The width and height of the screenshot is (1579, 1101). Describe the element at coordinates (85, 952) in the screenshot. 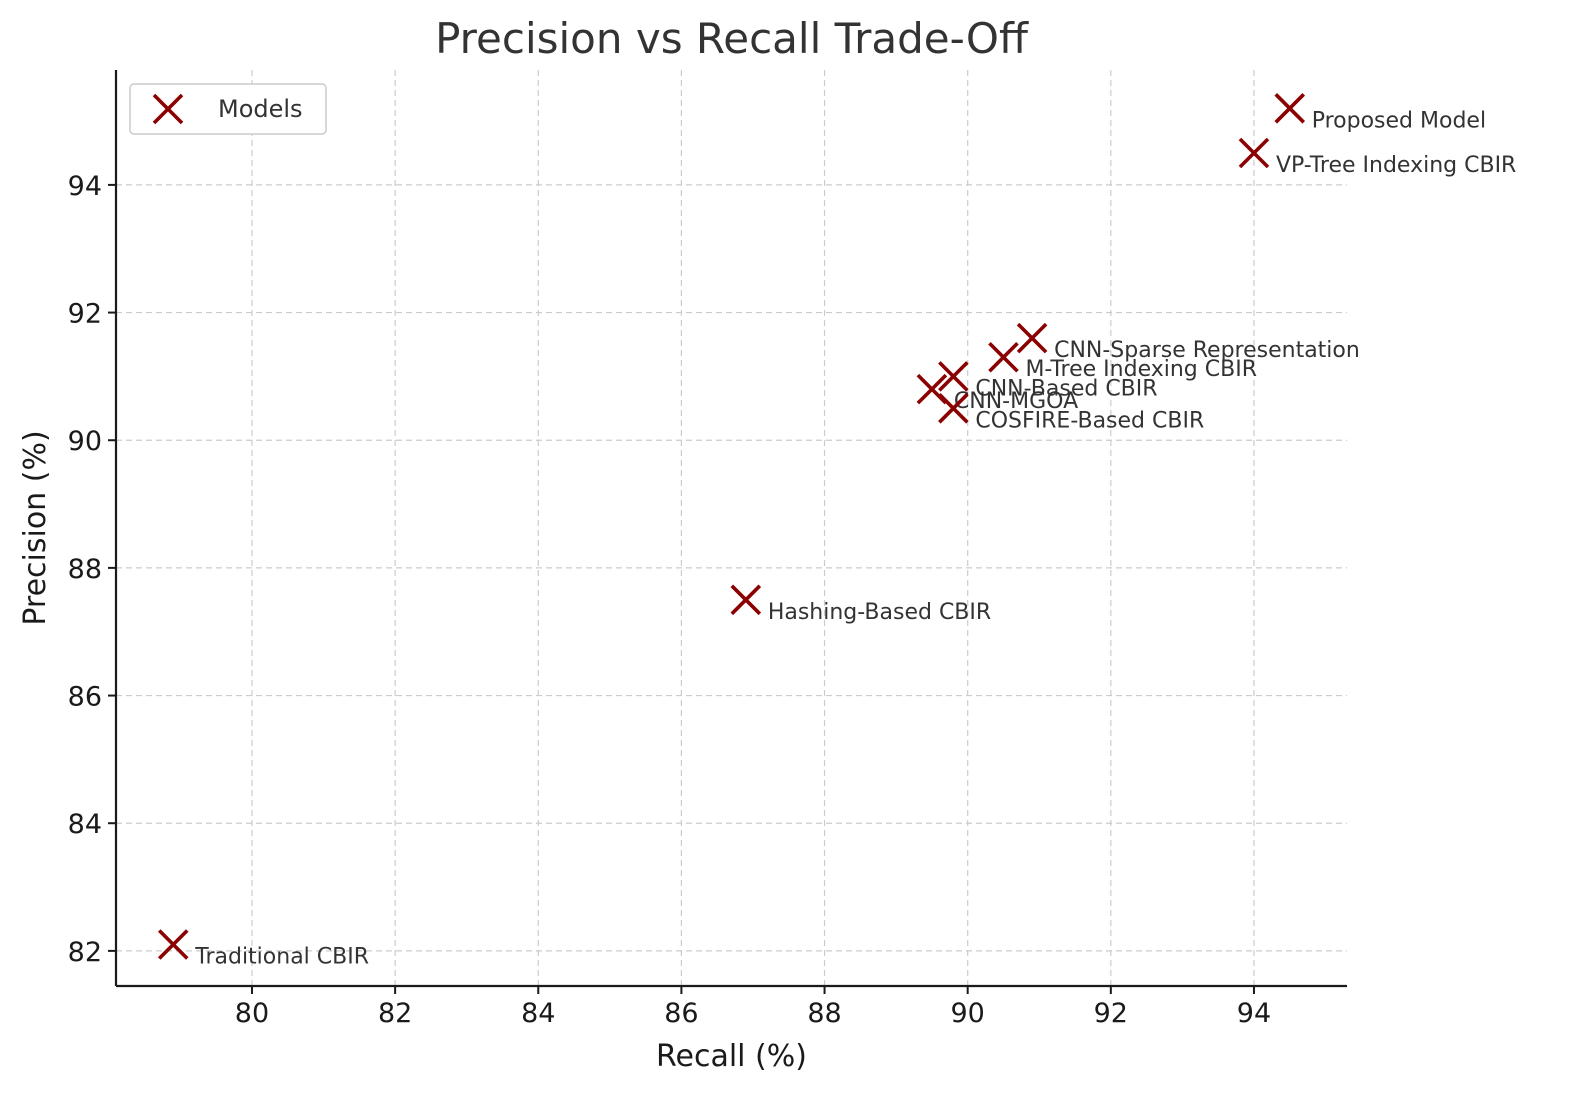

I see `y-tick-label-82: 82` at that location.